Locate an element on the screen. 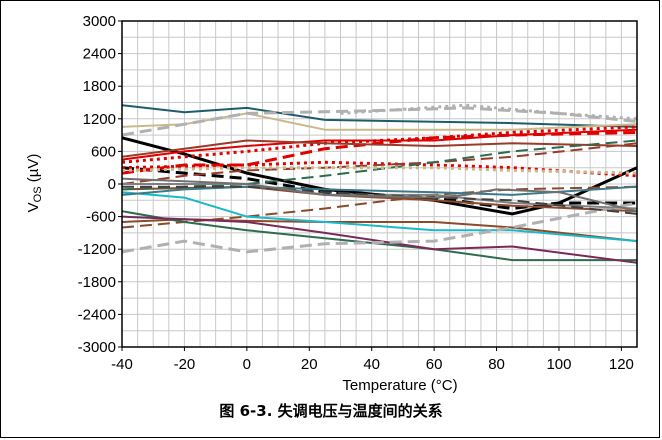  y-tick-label: 600 is located at coordinates (103, 151).